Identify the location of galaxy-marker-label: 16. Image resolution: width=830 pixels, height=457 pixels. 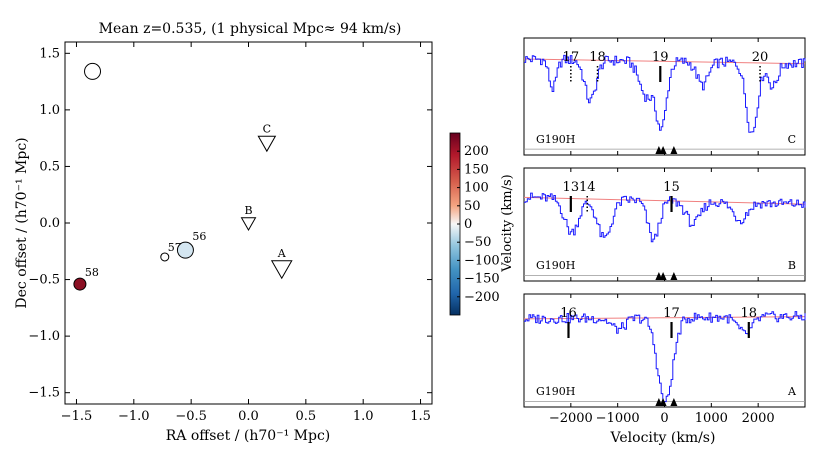
(568, 313).